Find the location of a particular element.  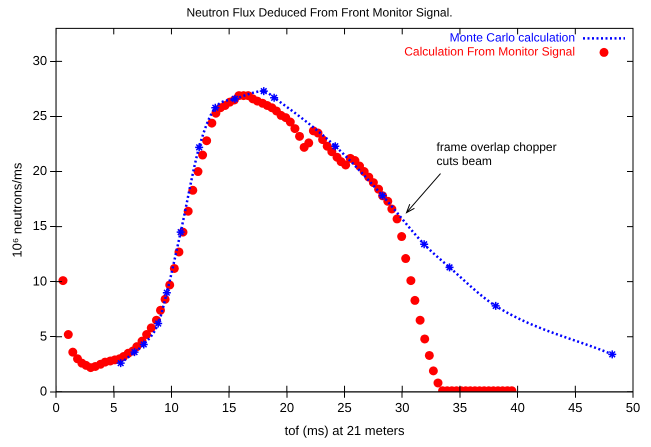

y-tick-label: 0 is located at coordinates (44, 390).